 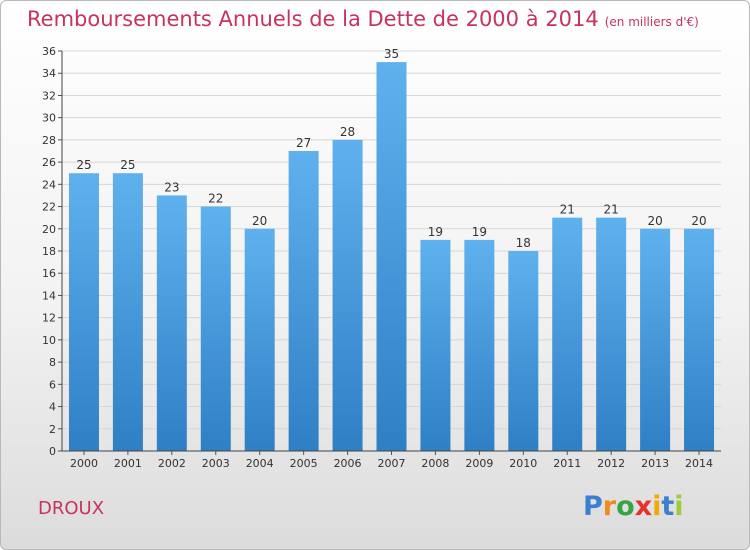 I want to click on x-tick-label: 2014, so click(x=699, y=463).